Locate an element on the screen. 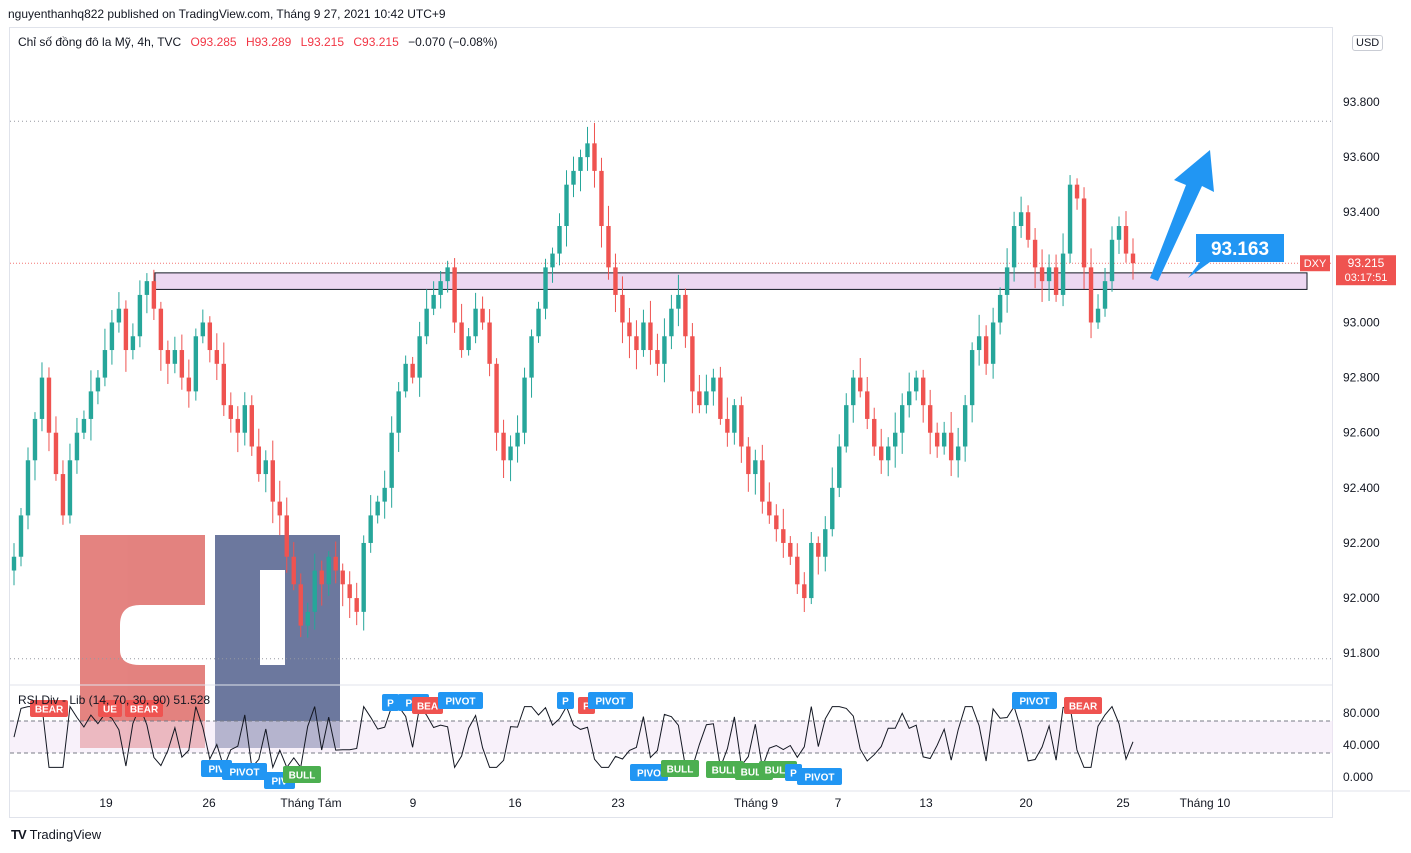  time-tick-label: 9 is located at coordinates (413, 803).